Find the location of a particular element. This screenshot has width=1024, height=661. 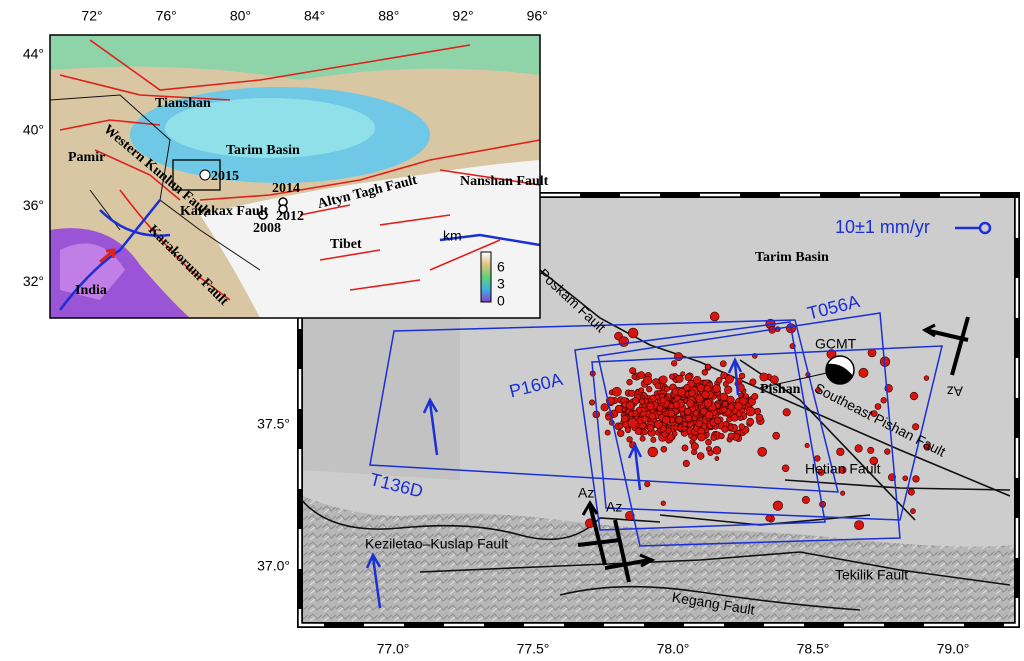

beachball-quadrant is located at coordinates (839, 374).